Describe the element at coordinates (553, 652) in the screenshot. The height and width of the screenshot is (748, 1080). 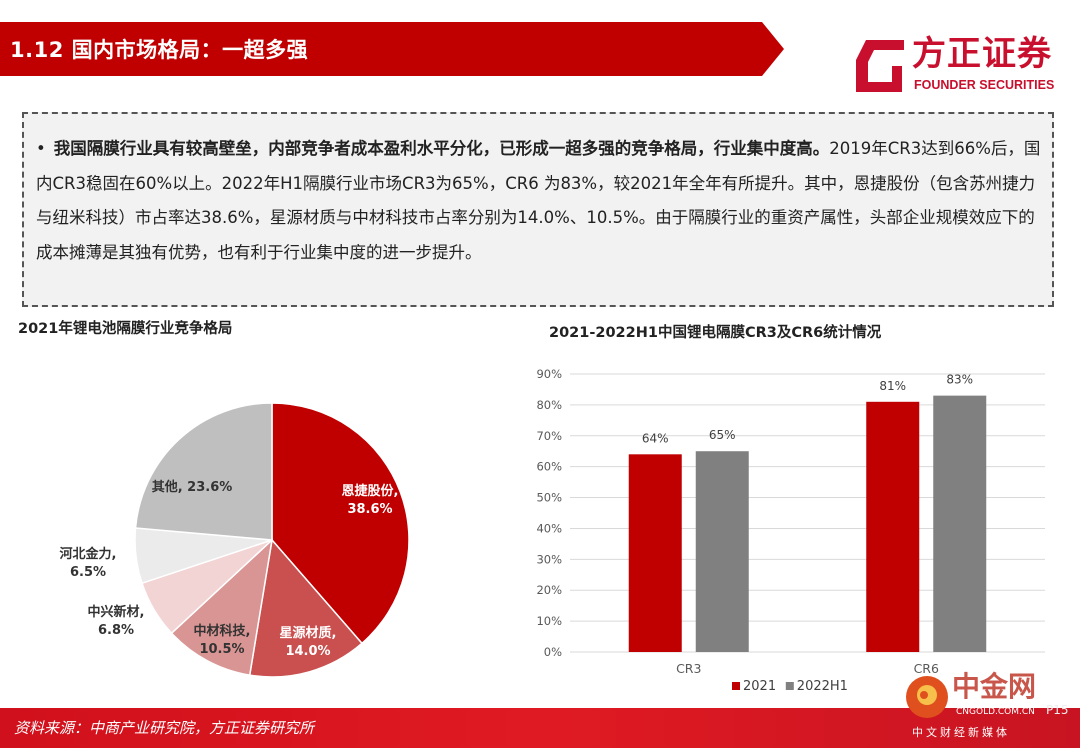
I see `y-tick-label: 0%` at that location.